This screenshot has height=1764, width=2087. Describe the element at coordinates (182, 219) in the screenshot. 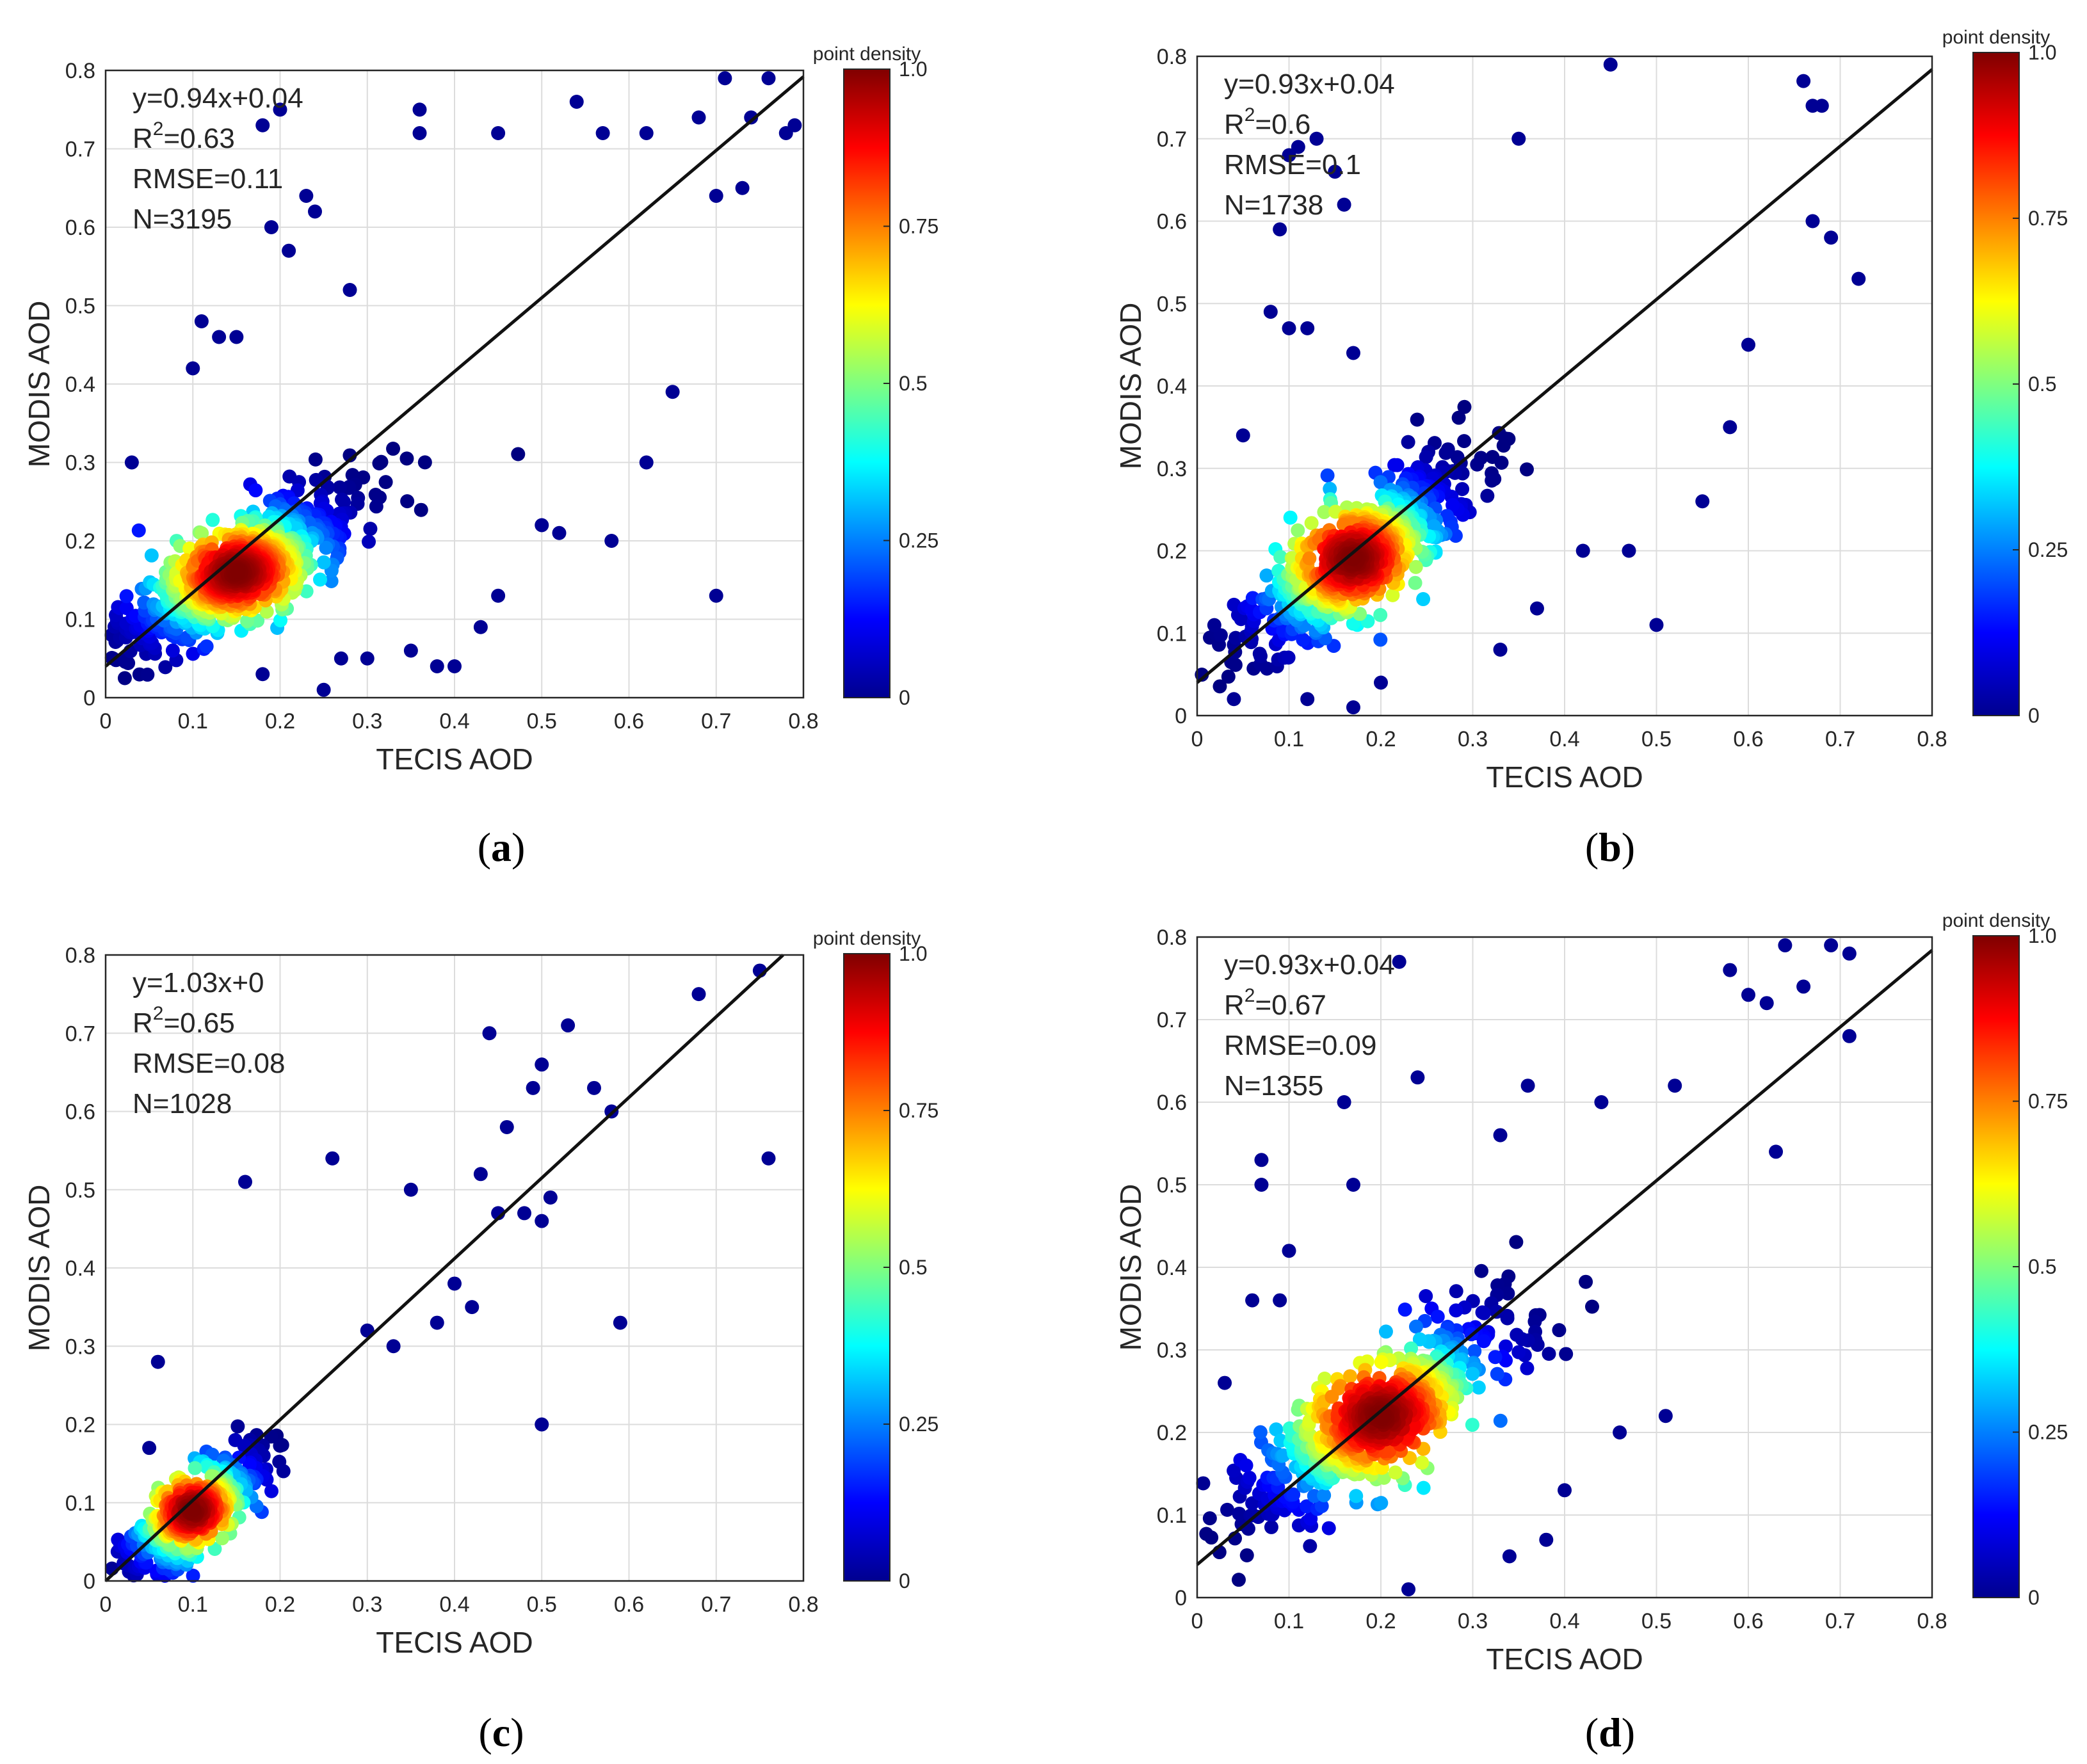

I see `sample-count: N=3195` at that location.